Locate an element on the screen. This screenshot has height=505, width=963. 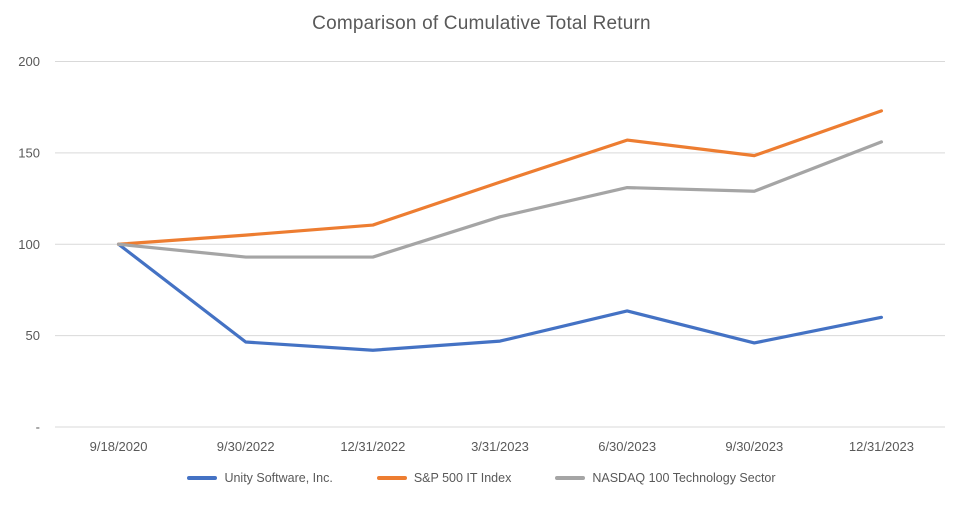
x-axis-tick-label: 9/18/2020 is located at coordinates (119, 446).